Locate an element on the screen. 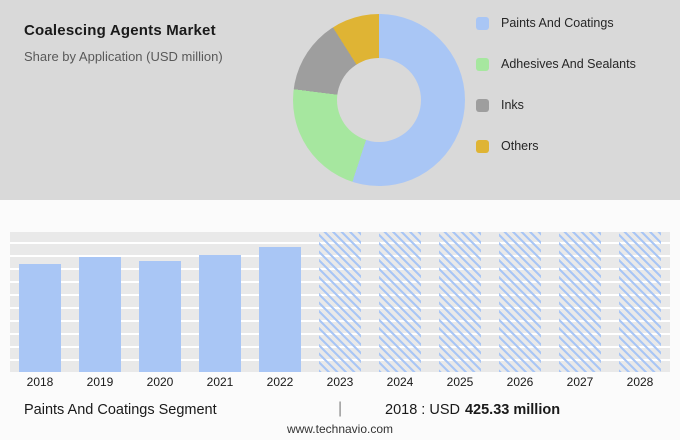  stat: 2018 : USD 425.33 million is located at coordinates (472, 410).